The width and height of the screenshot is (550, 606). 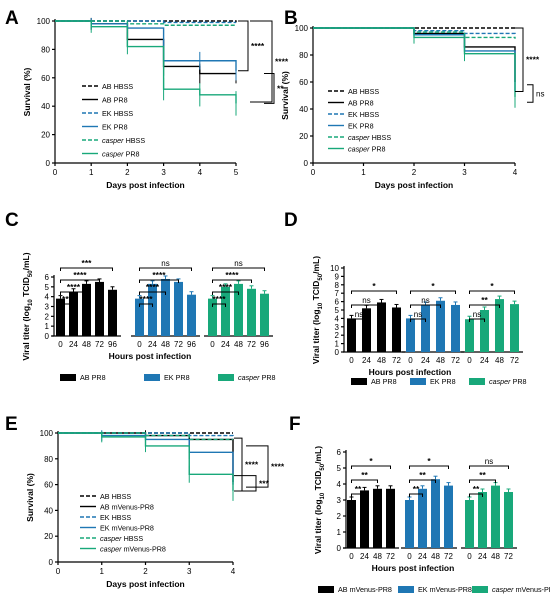 I want to click on y-tick-label: 8, so click(x=337, y=285).